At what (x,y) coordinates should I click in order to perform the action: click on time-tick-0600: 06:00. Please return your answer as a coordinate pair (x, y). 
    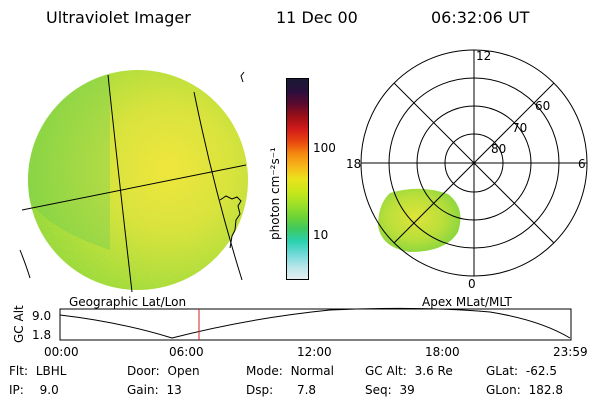
    Looking at the image, I should click on (186, 352).